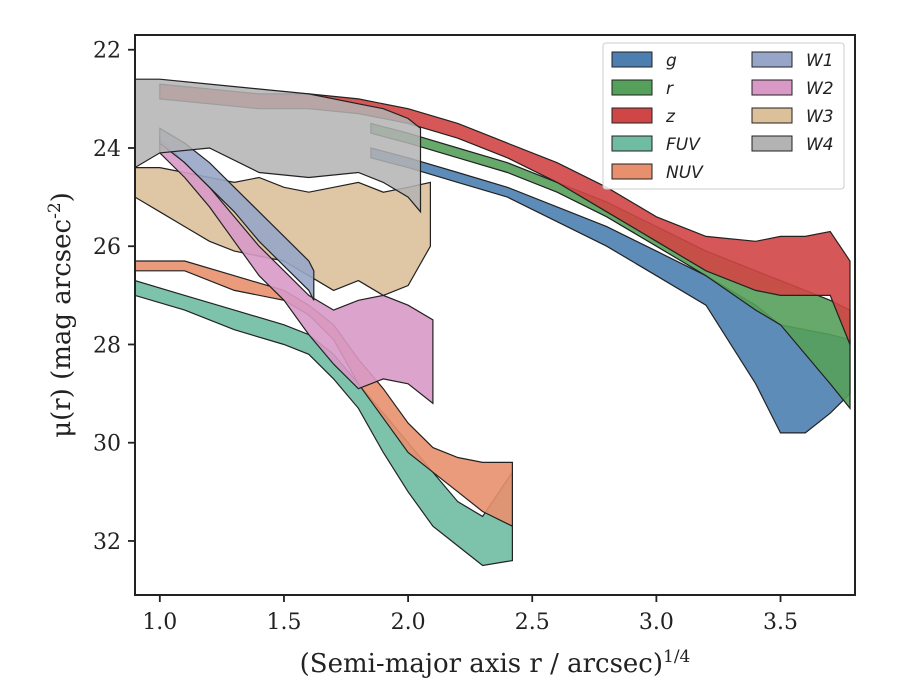 The image size is (900, 700). I want to click on y-tick-label: 28, so click(107, 345).